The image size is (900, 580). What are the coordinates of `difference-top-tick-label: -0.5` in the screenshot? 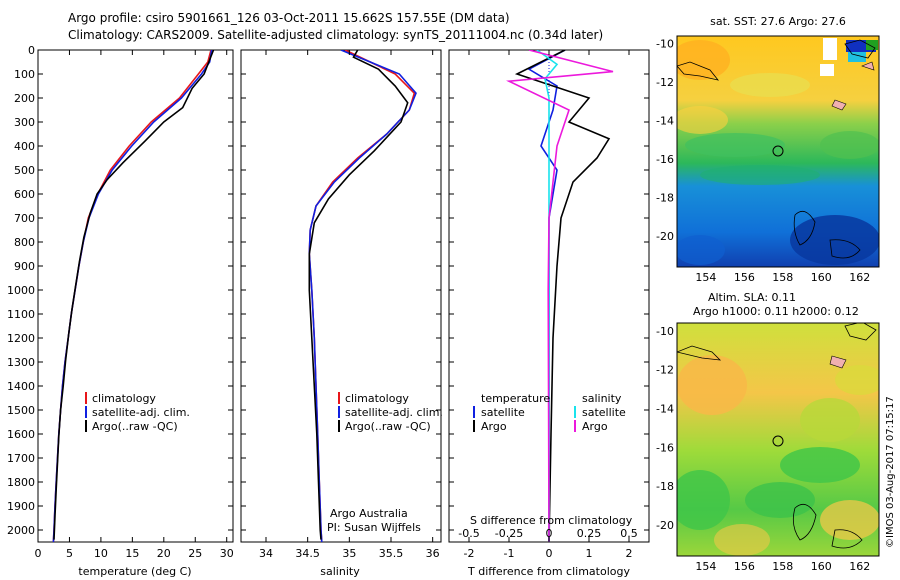 It's located at (468, 533).